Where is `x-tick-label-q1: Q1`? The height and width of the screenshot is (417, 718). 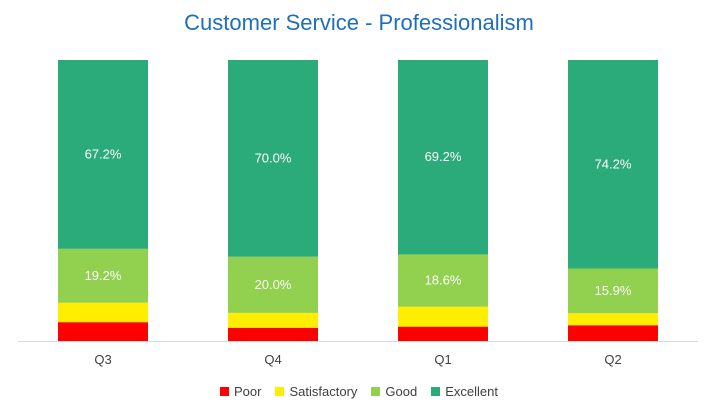
x-tick-label-q1: Q1 is located at coordinates (442, 359).